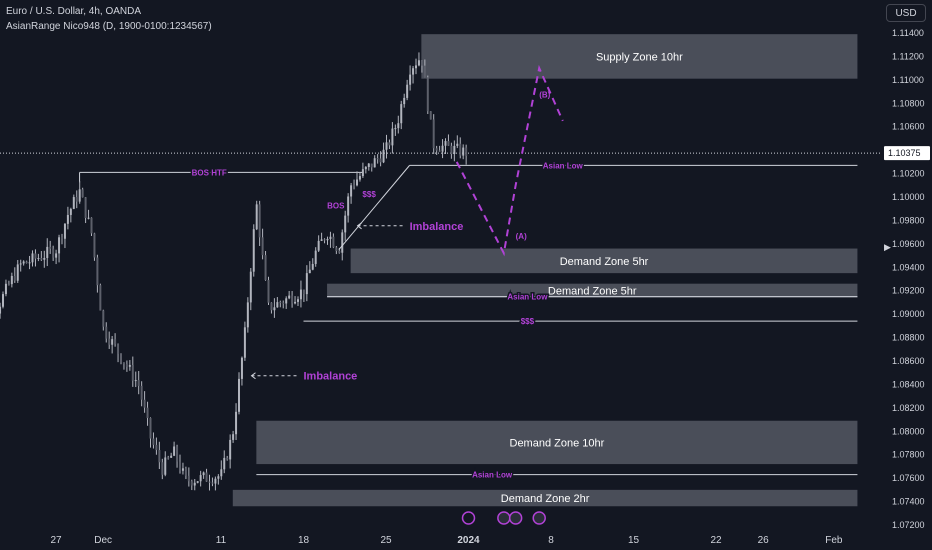  I want to click on time-axis: 27 Dec 11 18 25 2024 8 15 22 26 Feb, so click(446, 540).